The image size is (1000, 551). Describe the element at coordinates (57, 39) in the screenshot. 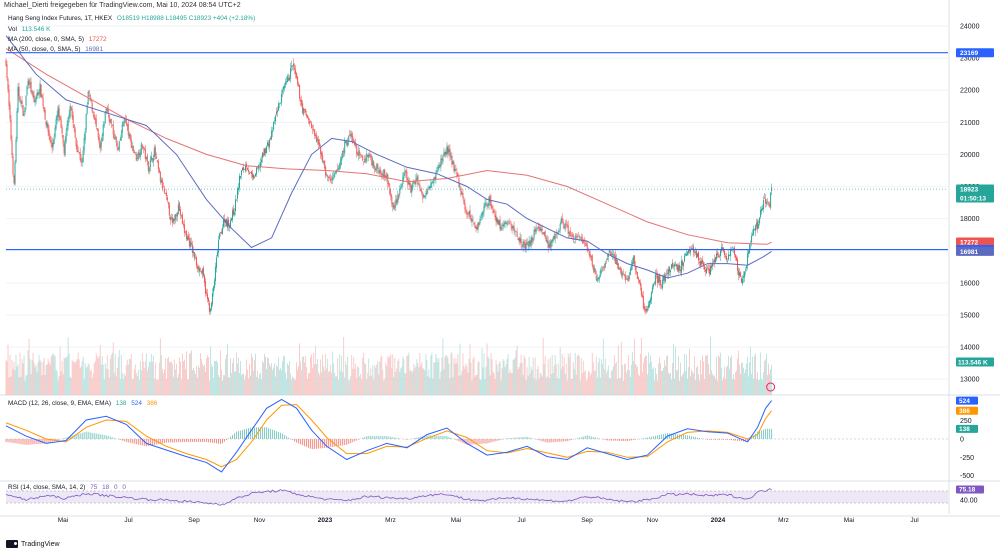

I see `ma200-legend: MA (200, close, 0, SMA, 5) 17272` at that location.